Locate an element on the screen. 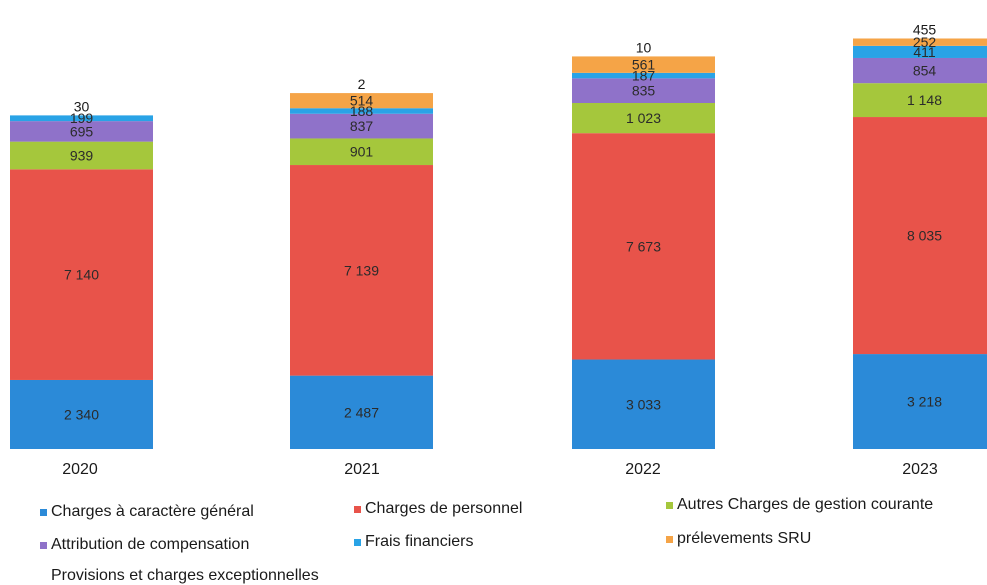 The image size is (987, 585). category-label-2020: 2020 is located at coordinates (80, 469).